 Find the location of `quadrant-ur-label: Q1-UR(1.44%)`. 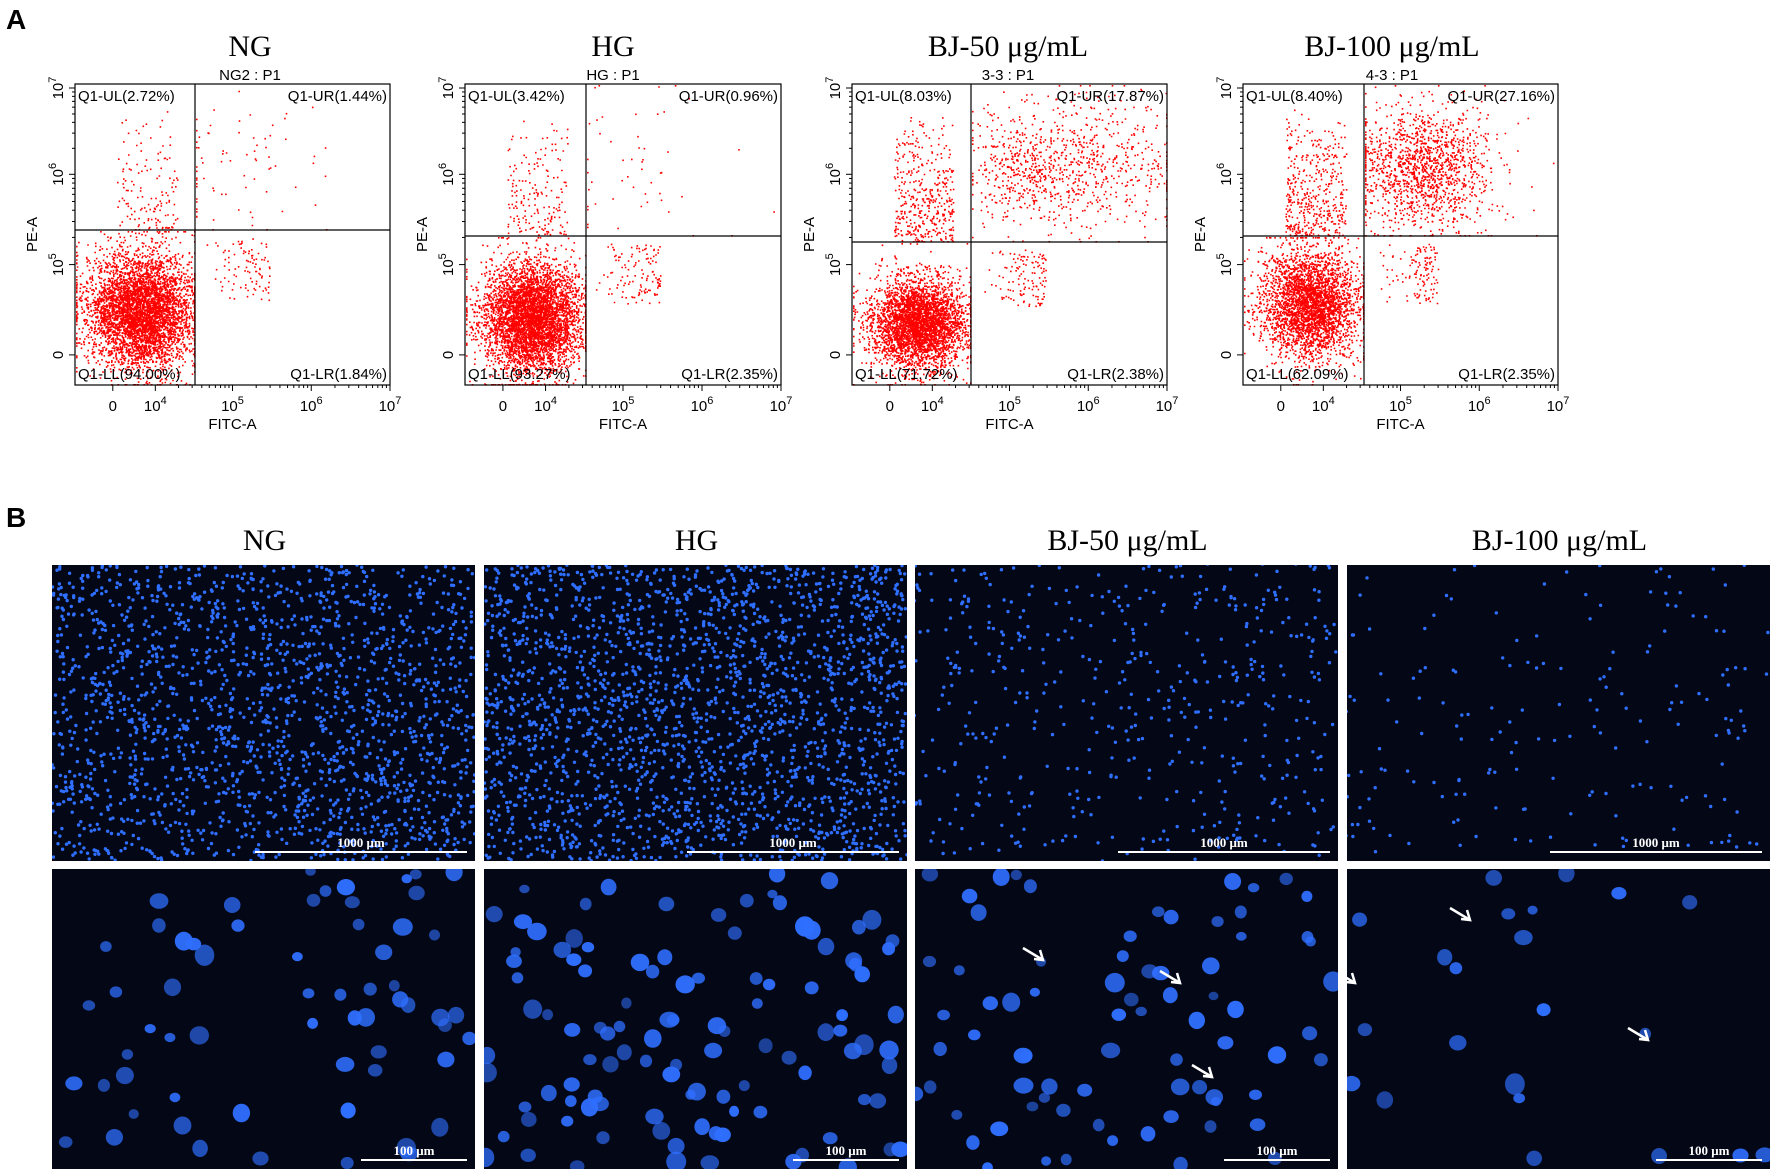

quadrant-ur-label: Q1-UR(1.44%) is located at coordinates (337, 96).